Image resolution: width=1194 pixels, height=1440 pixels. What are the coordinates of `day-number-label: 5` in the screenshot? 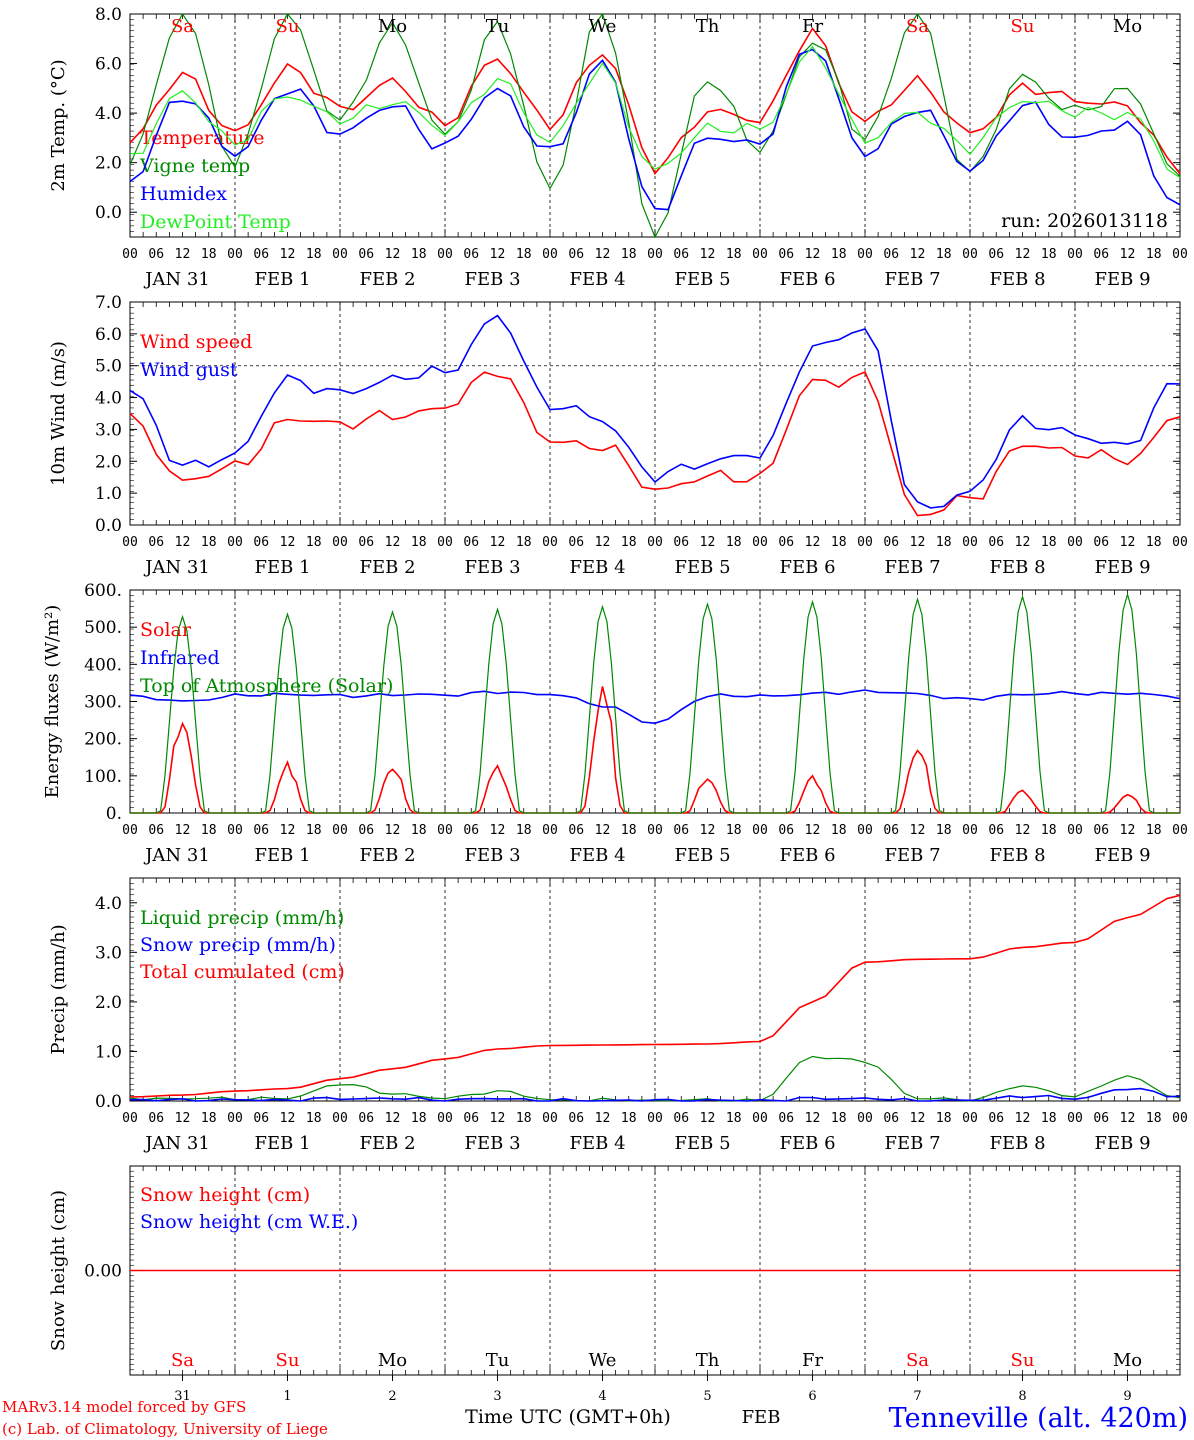 It's located at (707, 1396).